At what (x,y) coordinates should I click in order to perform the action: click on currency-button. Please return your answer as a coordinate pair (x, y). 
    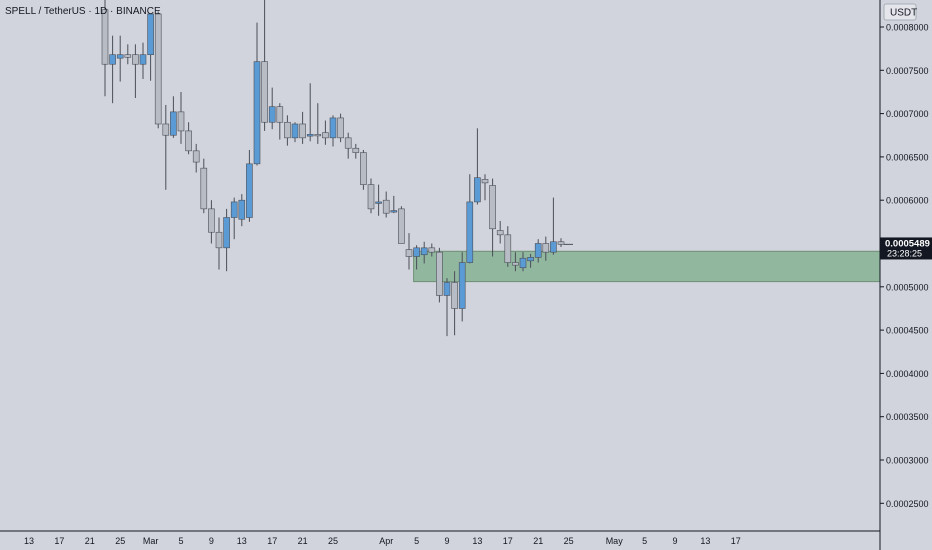
    Looking at the image, I should click on (900, 12).